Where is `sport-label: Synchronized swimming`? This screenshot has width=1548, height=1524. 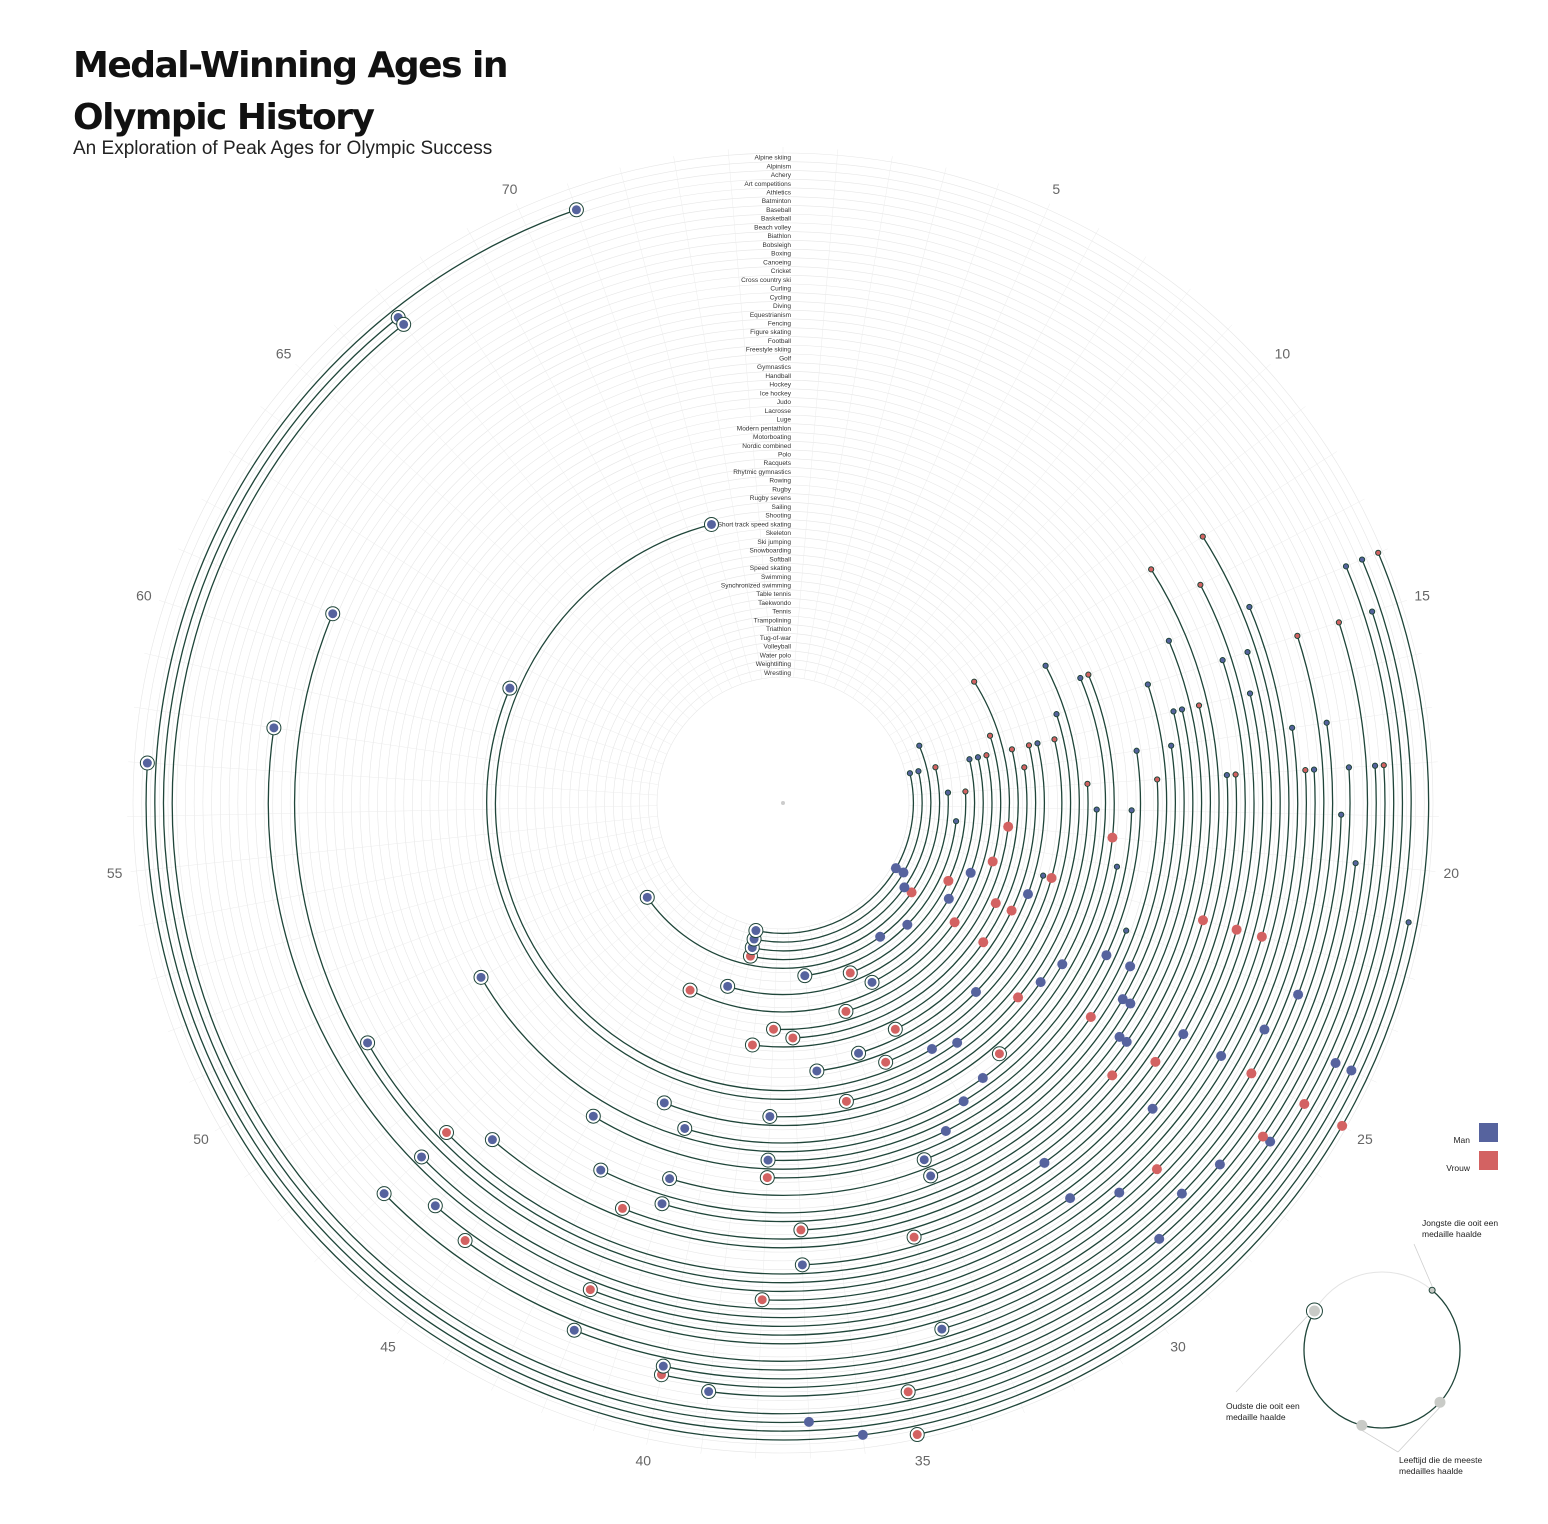
sport-label: Synchronized swimming is located at coordinates (756, 586).